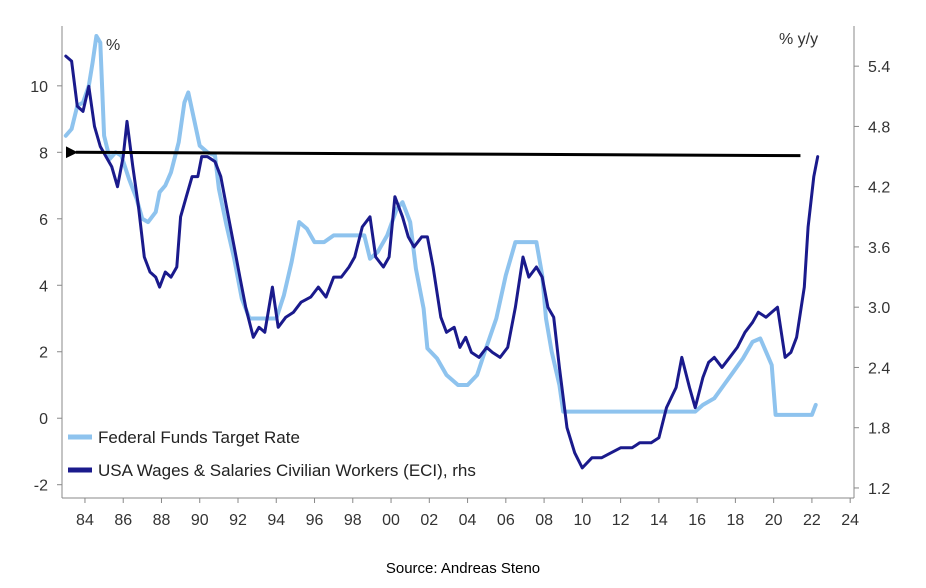 The height and width of the screenshot is (588, 926). I want to click on x-tick-label: 10, so click(582, 520).